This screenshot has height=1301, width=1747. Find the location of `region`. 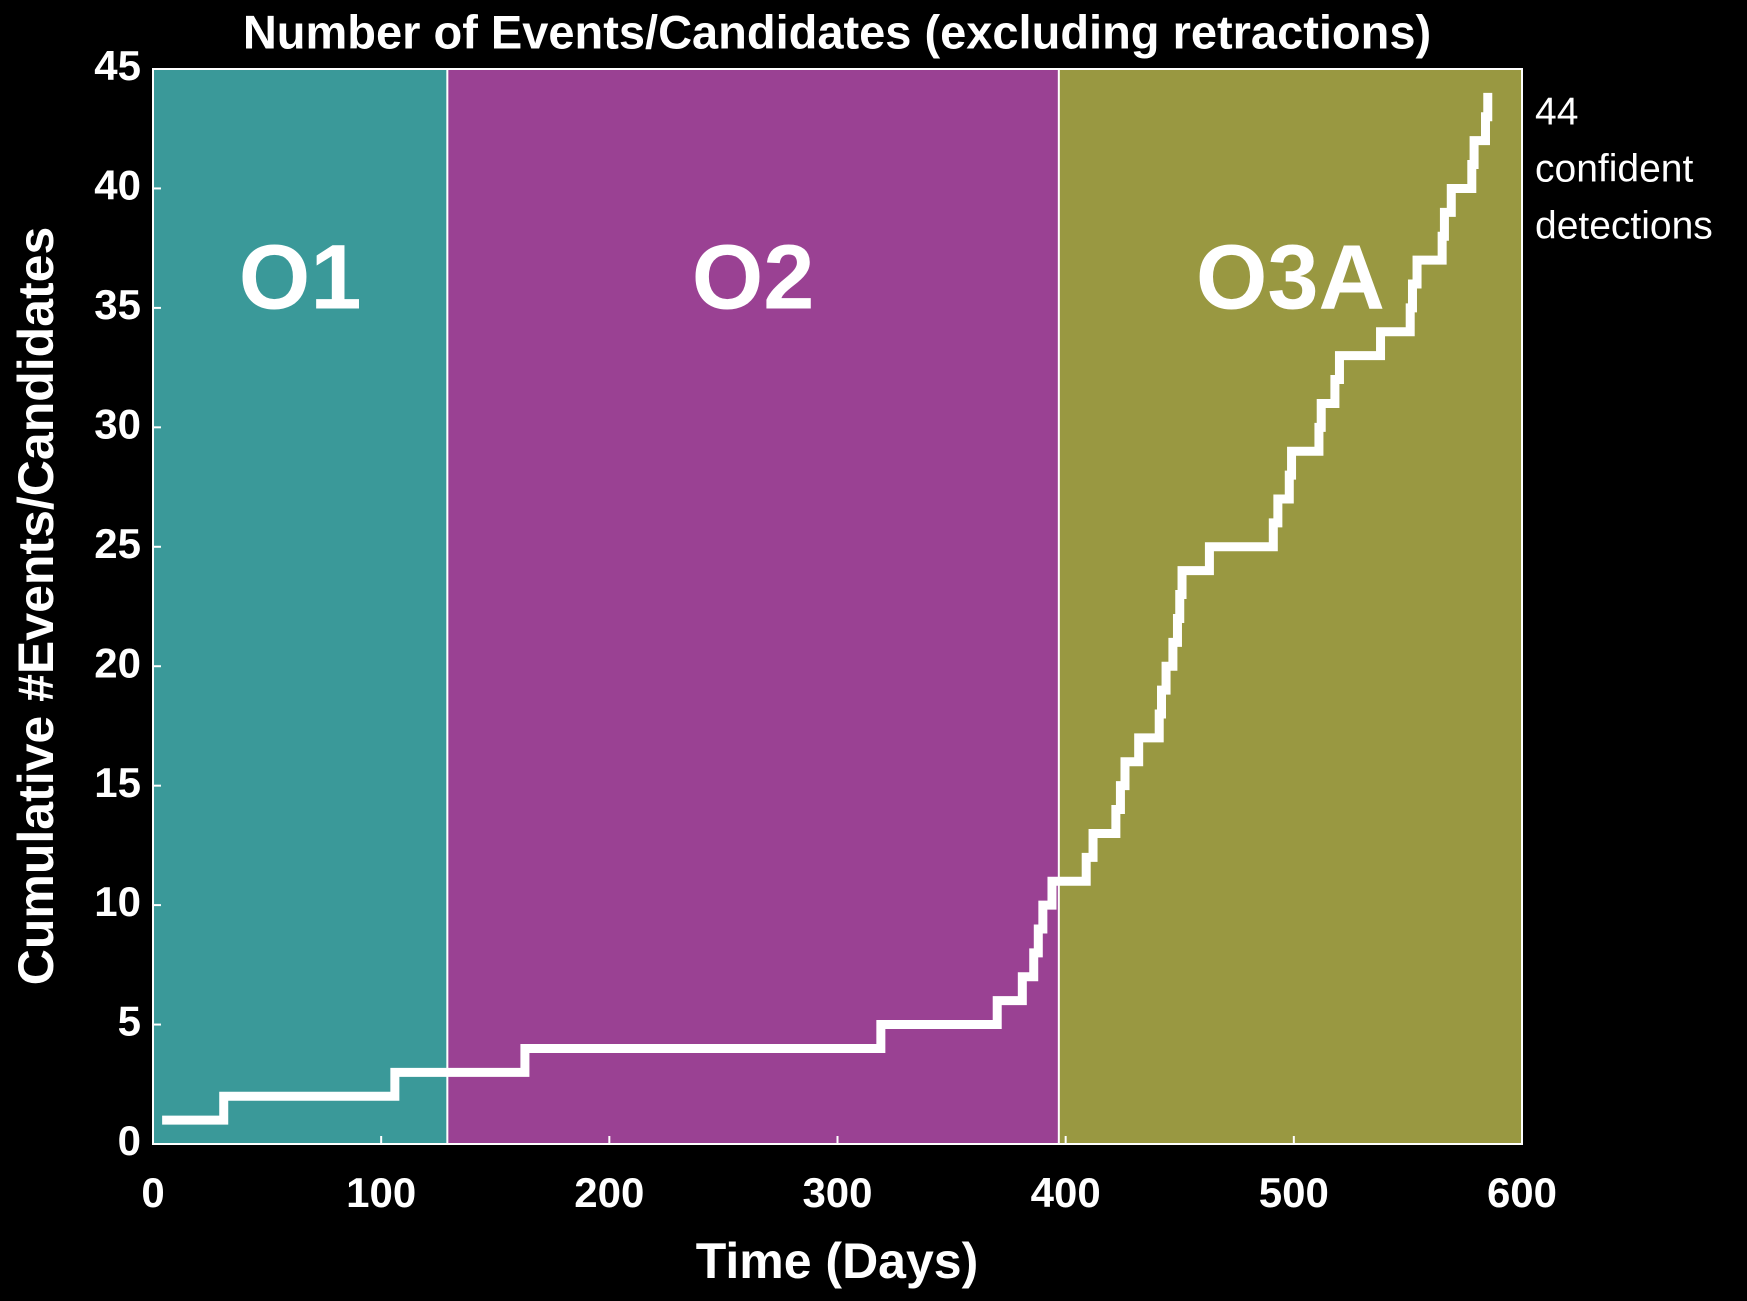

region is located at coordinates (300, 606).